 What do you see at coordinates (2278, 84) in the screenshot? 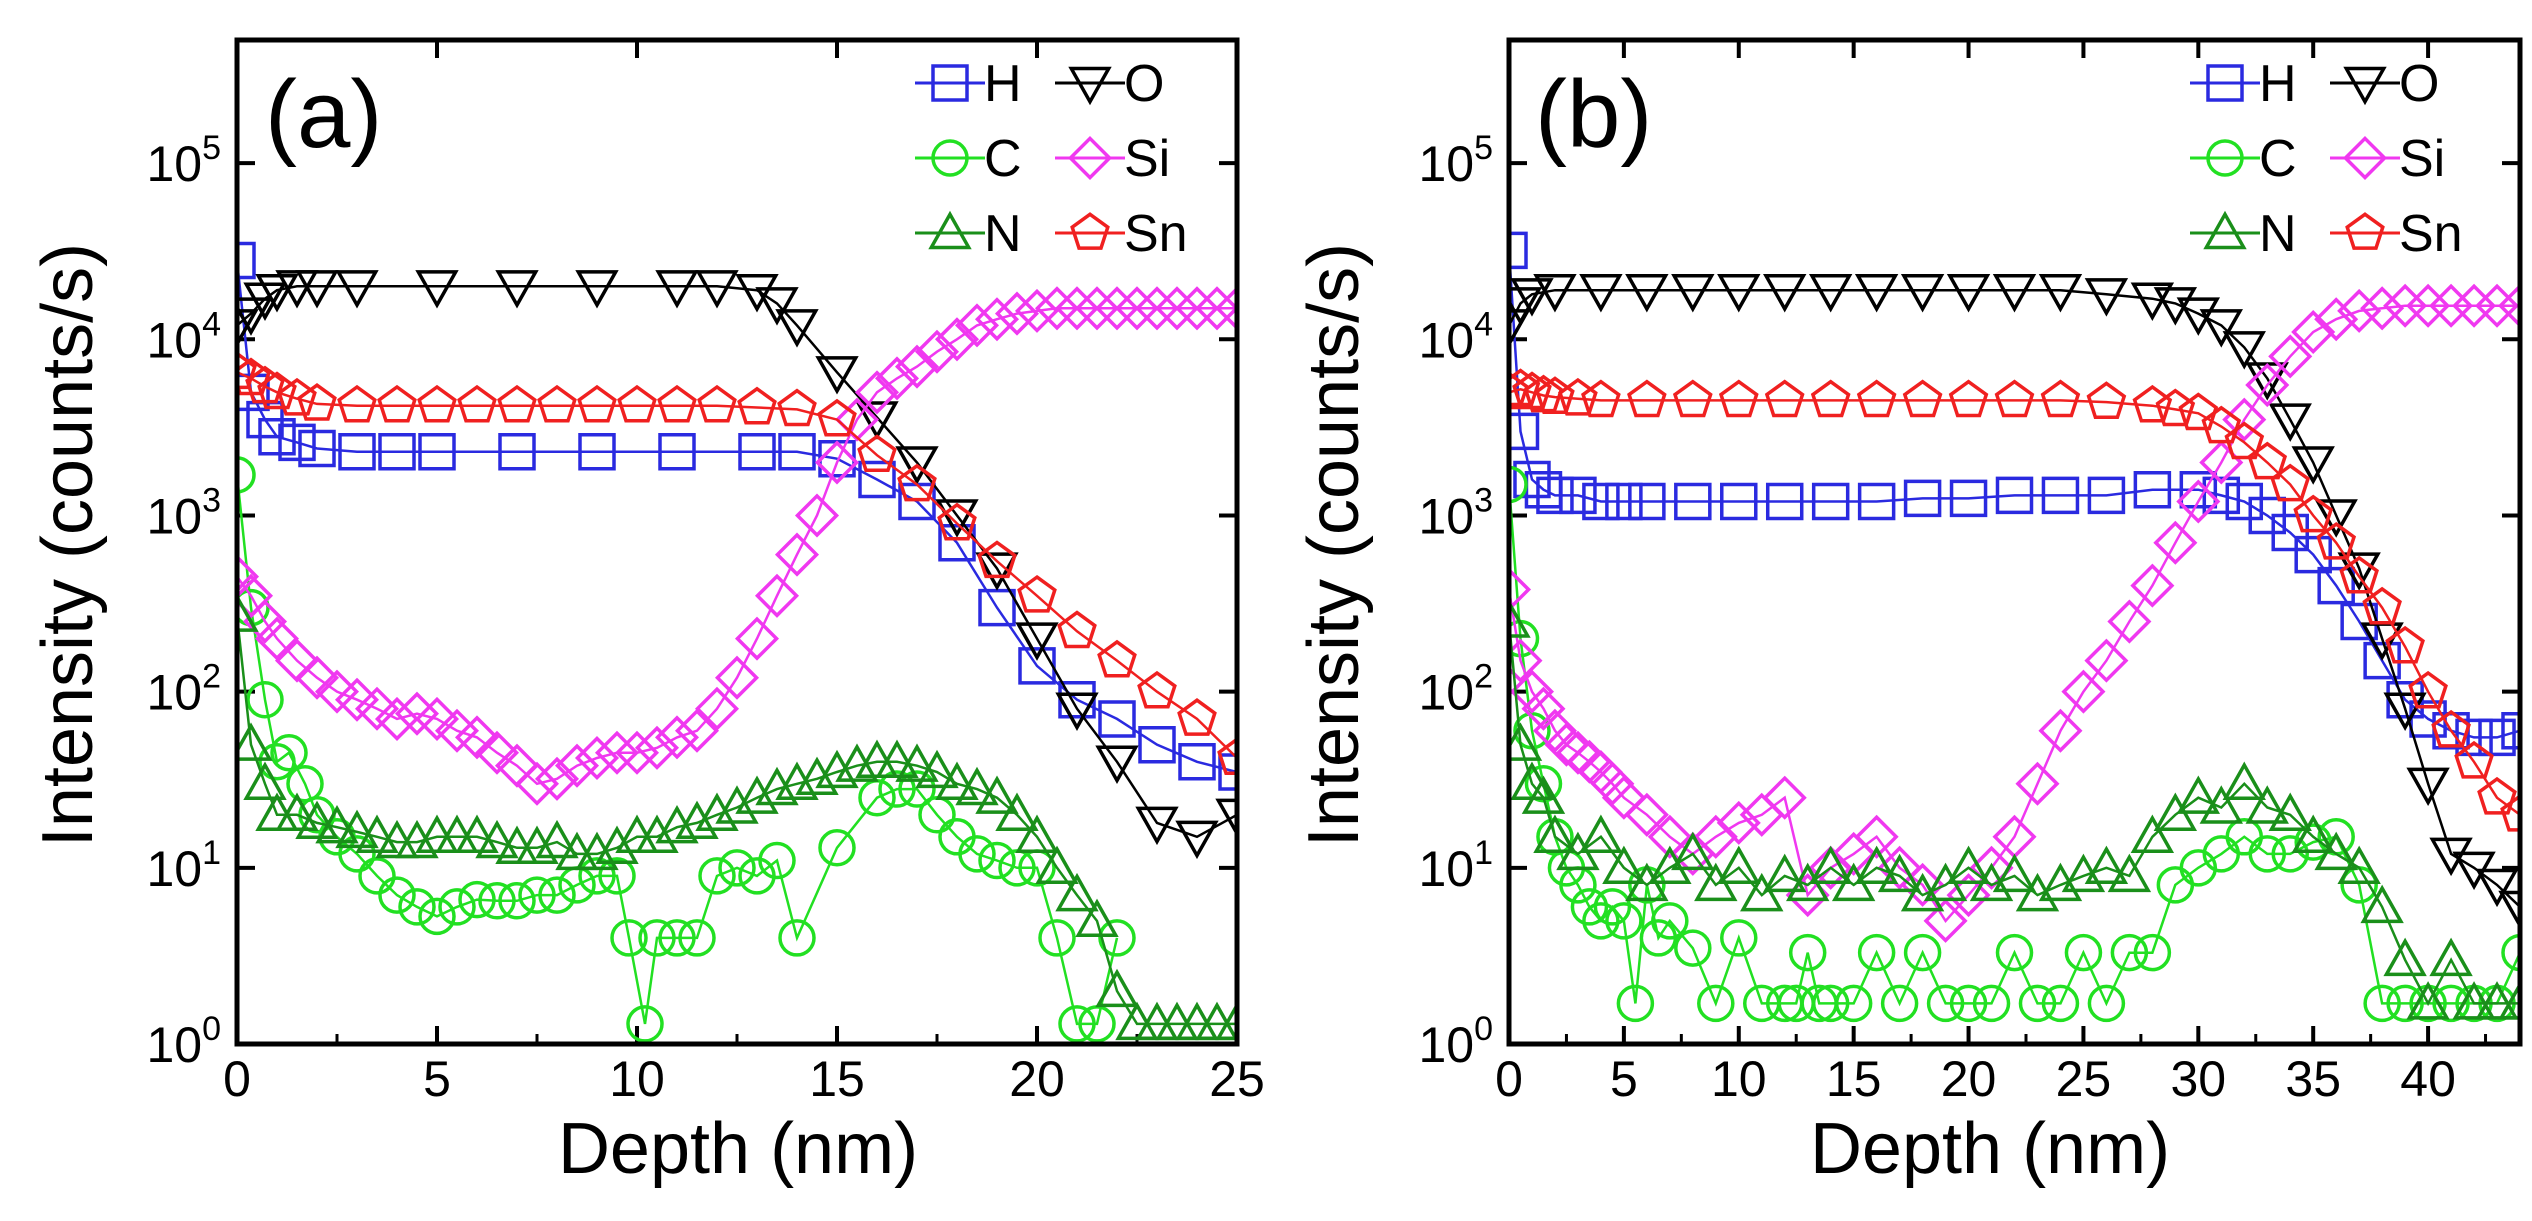
I see `legend-label-h: H` at bounding box center [2278, 84].